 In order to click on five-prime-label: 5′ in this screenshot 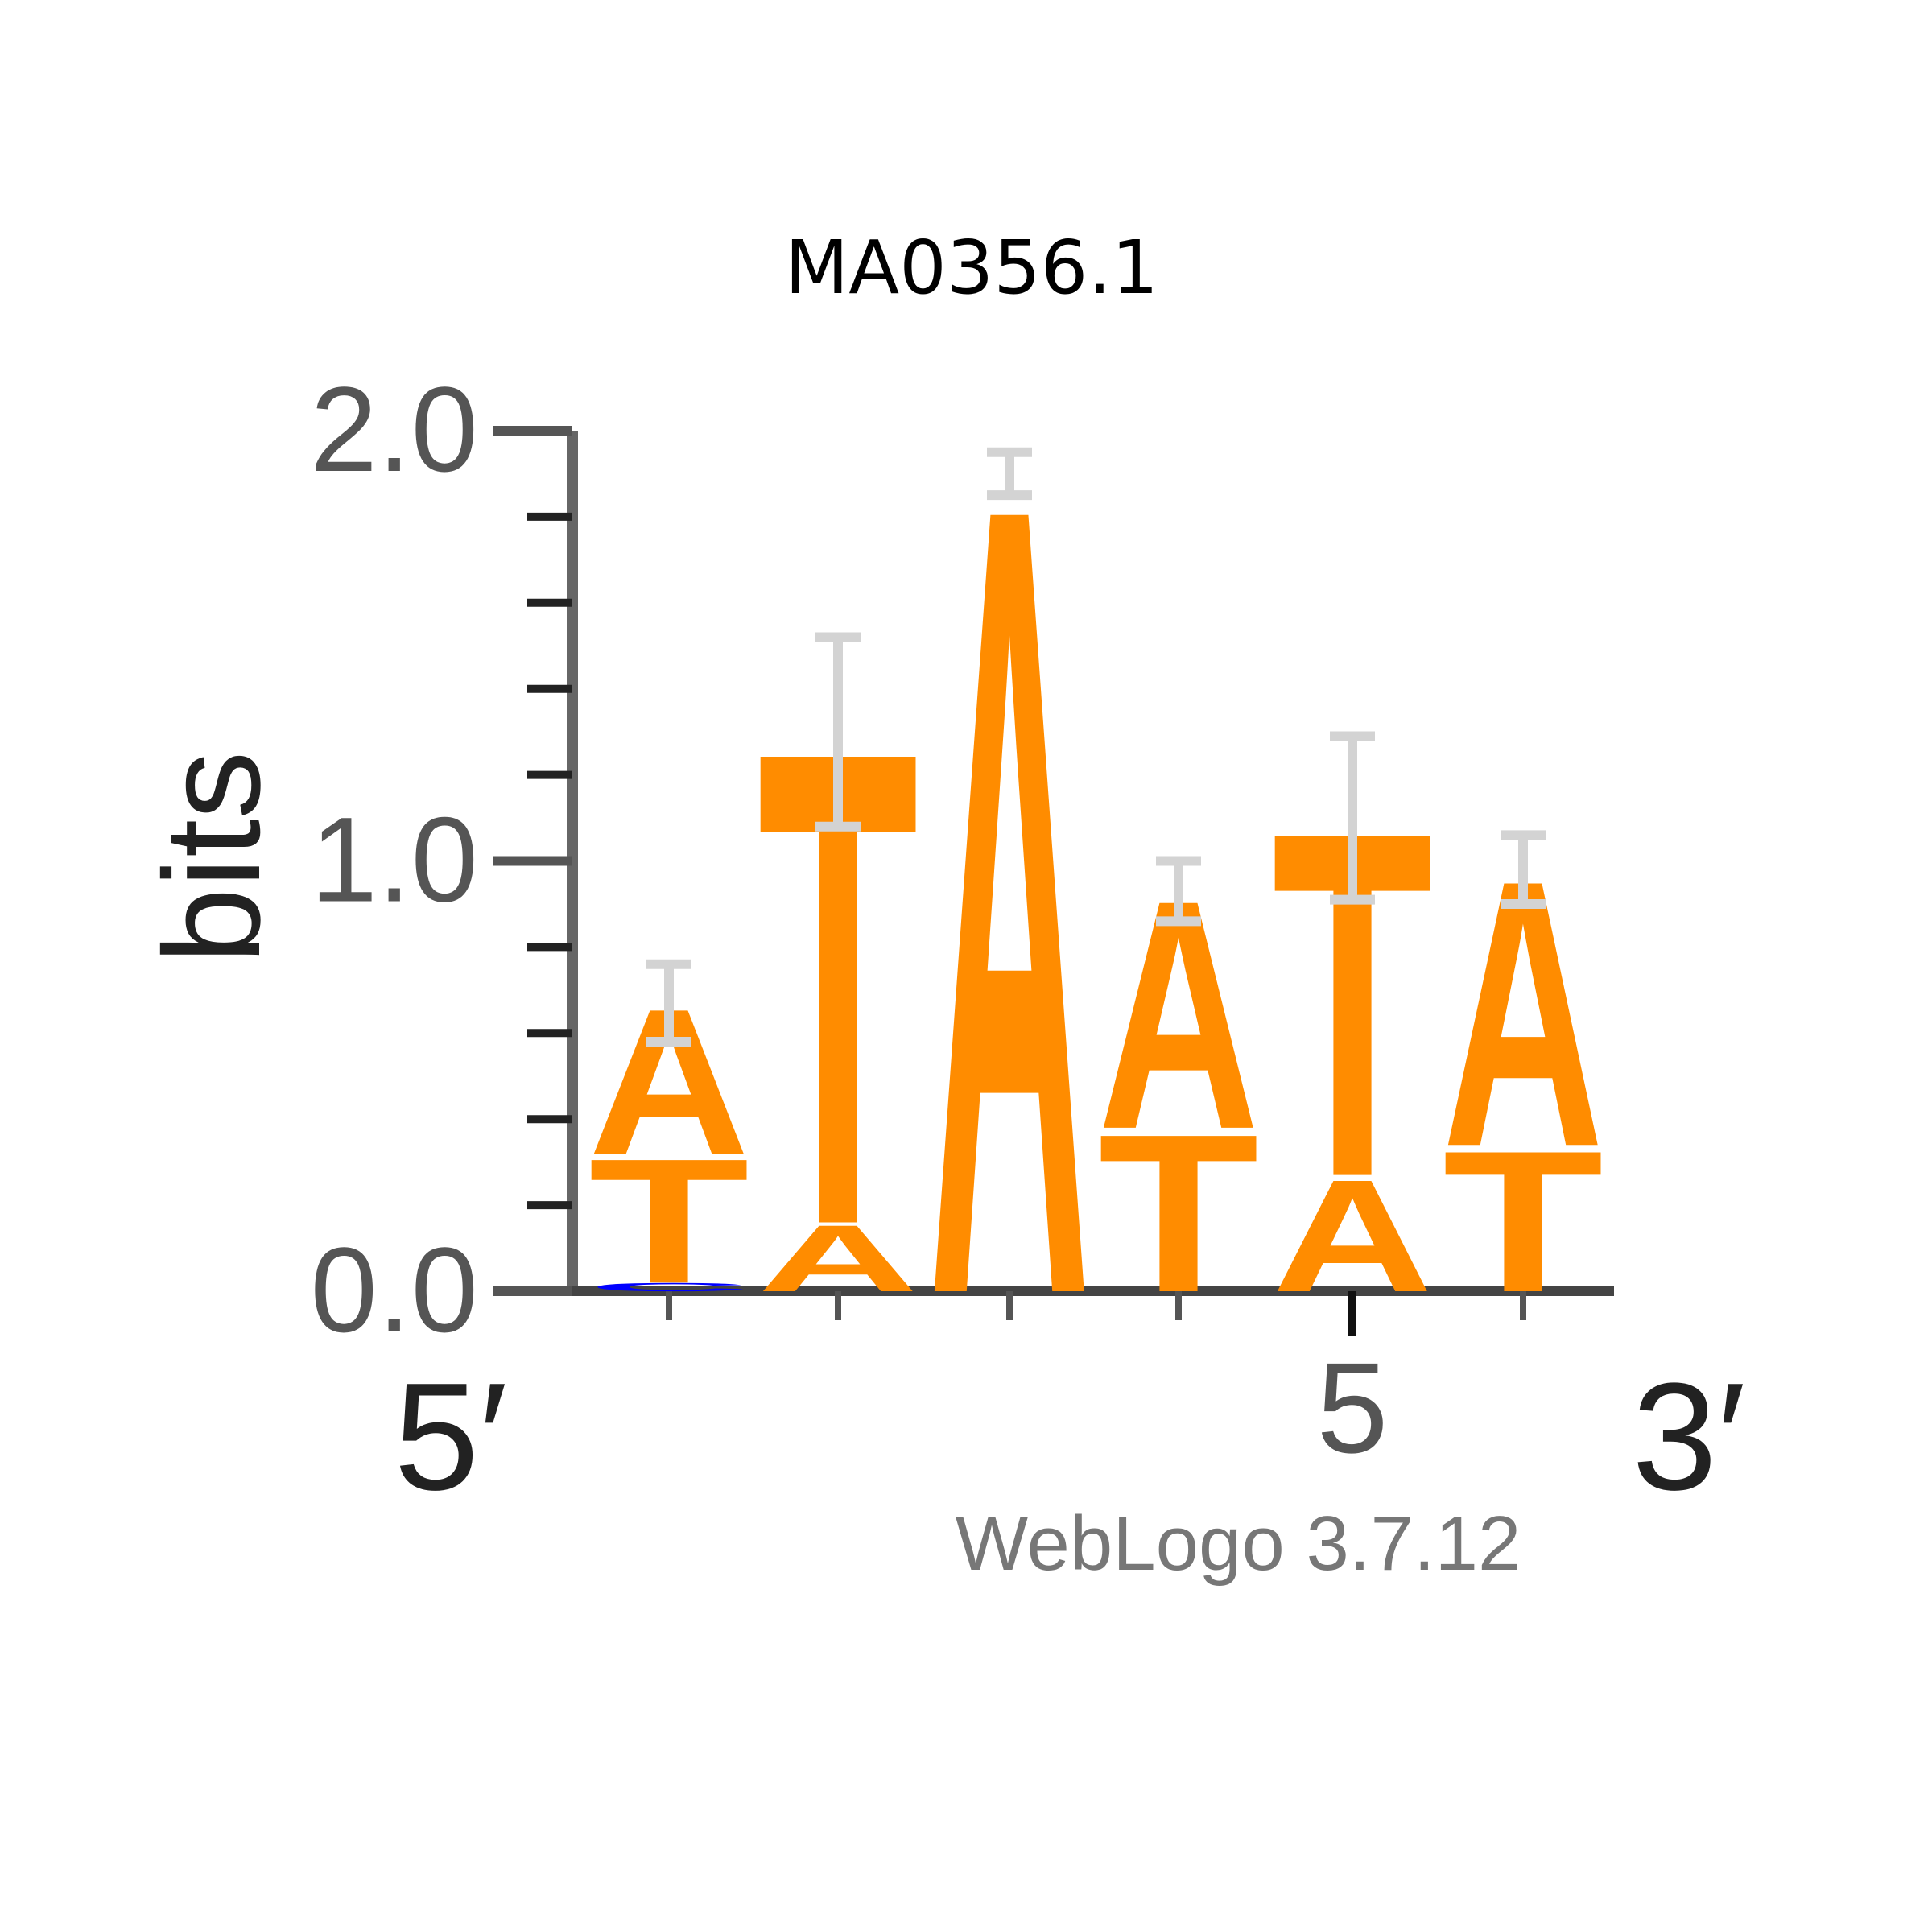, I will do `click(450, 1437)`.